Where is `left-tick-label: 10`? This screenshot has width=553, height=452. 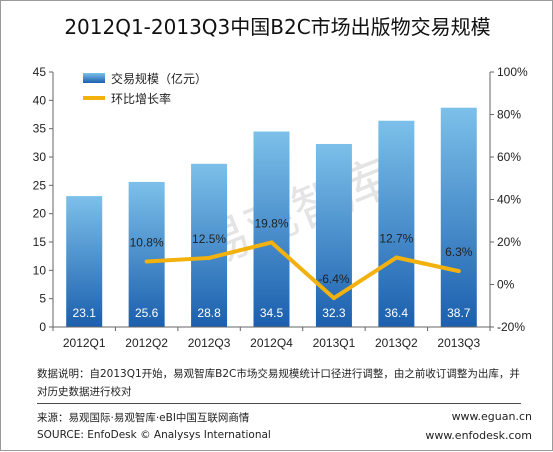
left-tick-label: 10 is located at coordinates (40, 270).